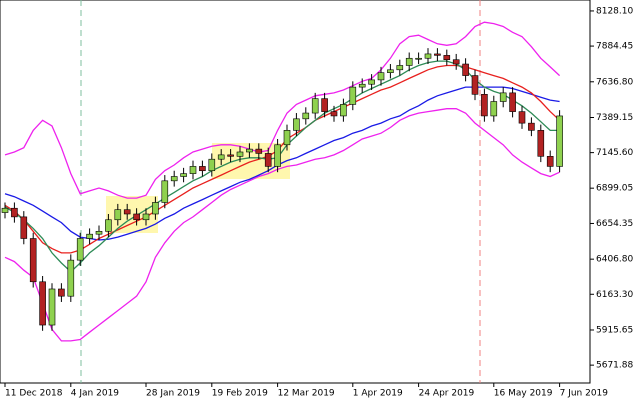  Describe the element at coordinates (523, 394) in the screenshot. I see `x-tick-label: 16 May 2019` at that location.